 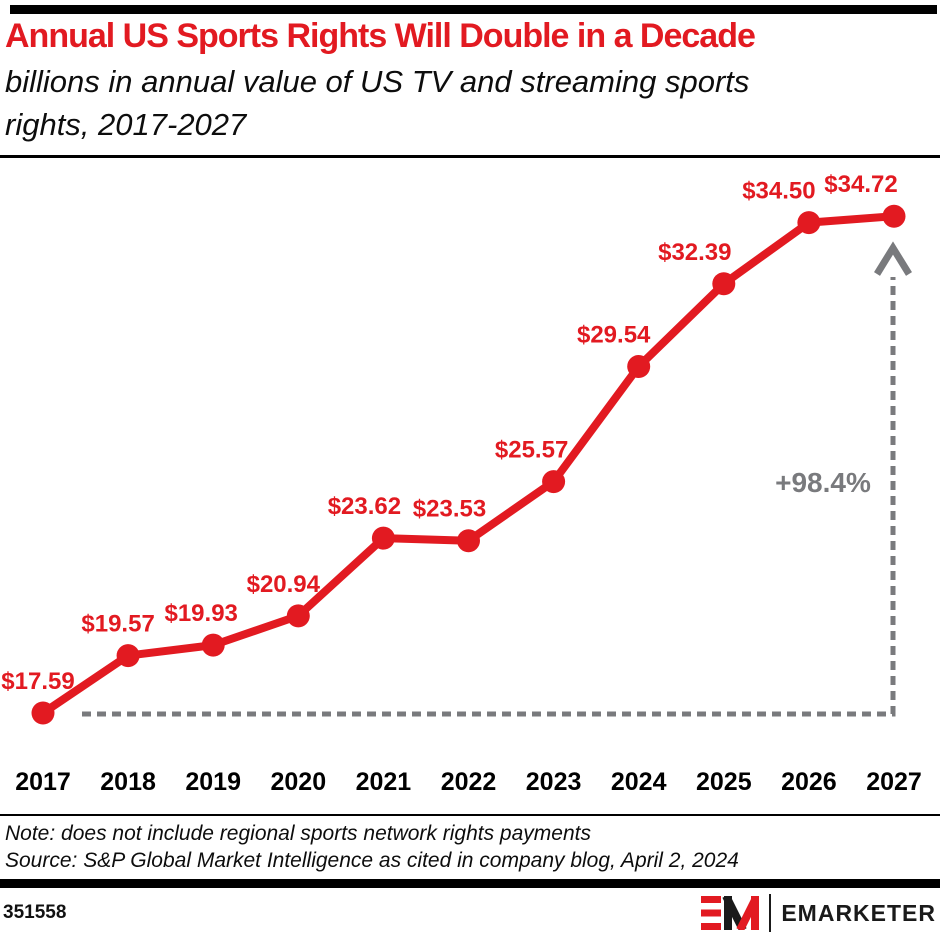 What do you see at coordinates (470, 913) in the screenshot?
I see `footer: 351558 EMARKETER` at bounding box center [470, 913].